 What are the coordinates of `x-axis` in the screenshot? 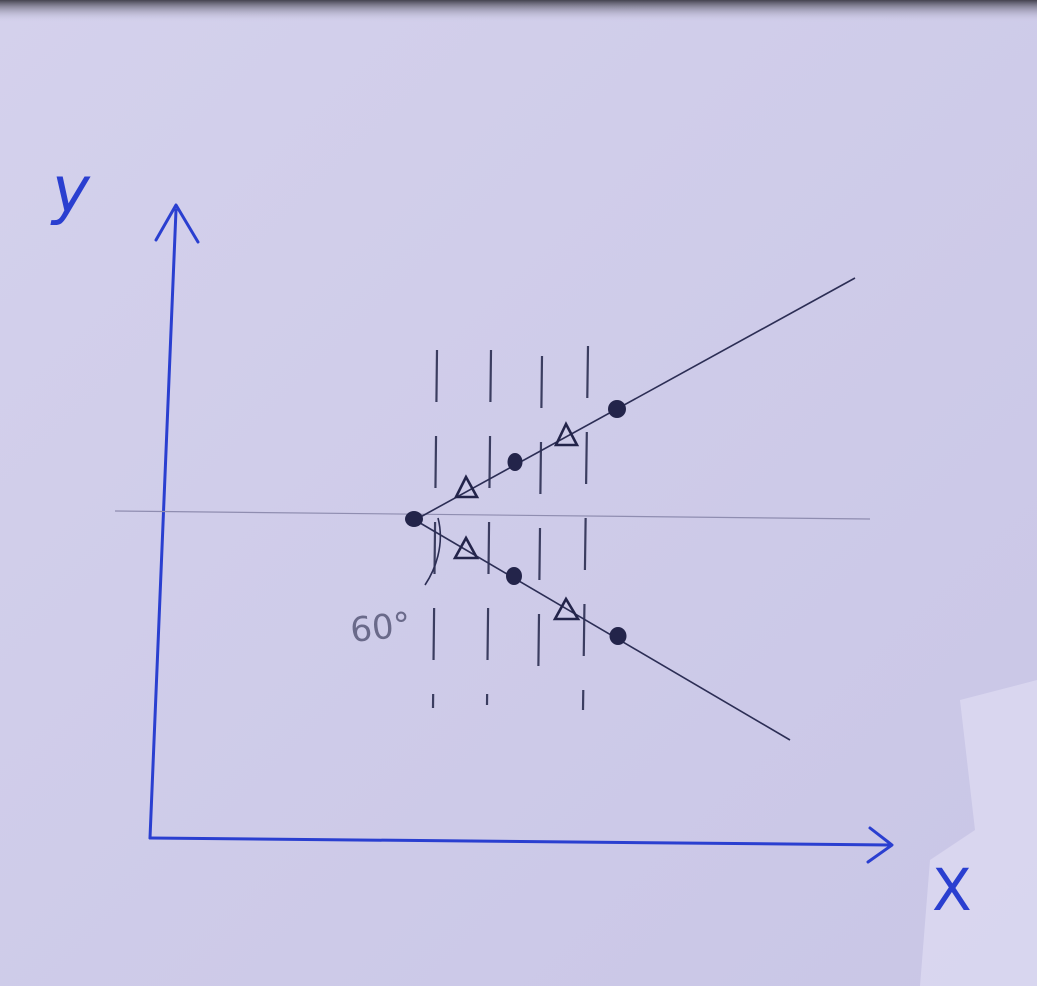 It's located at (520, 841).